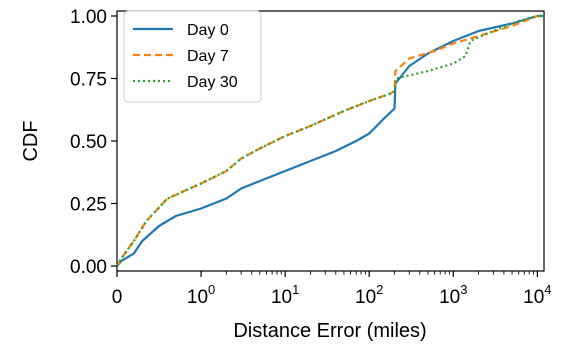  What do you see at coordinates (208, 56) in the screenshot?
I see `legend-label: Day 7` at bounding box center [208, 56].